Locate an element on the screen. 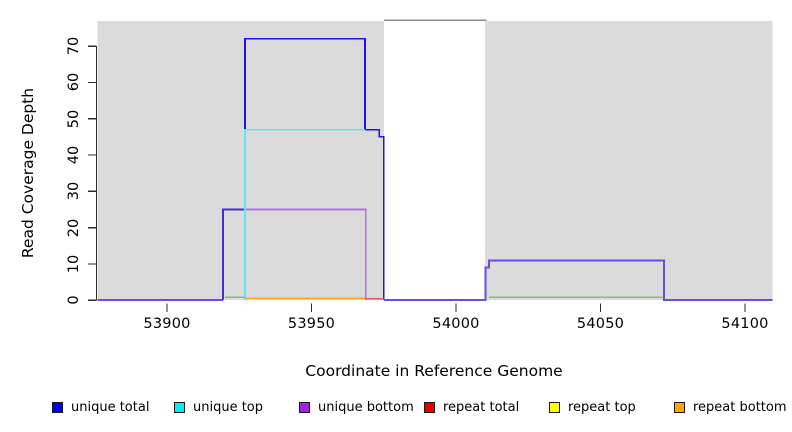  repeat-bottom-swatch-icon is located at coordinates (679, 407).